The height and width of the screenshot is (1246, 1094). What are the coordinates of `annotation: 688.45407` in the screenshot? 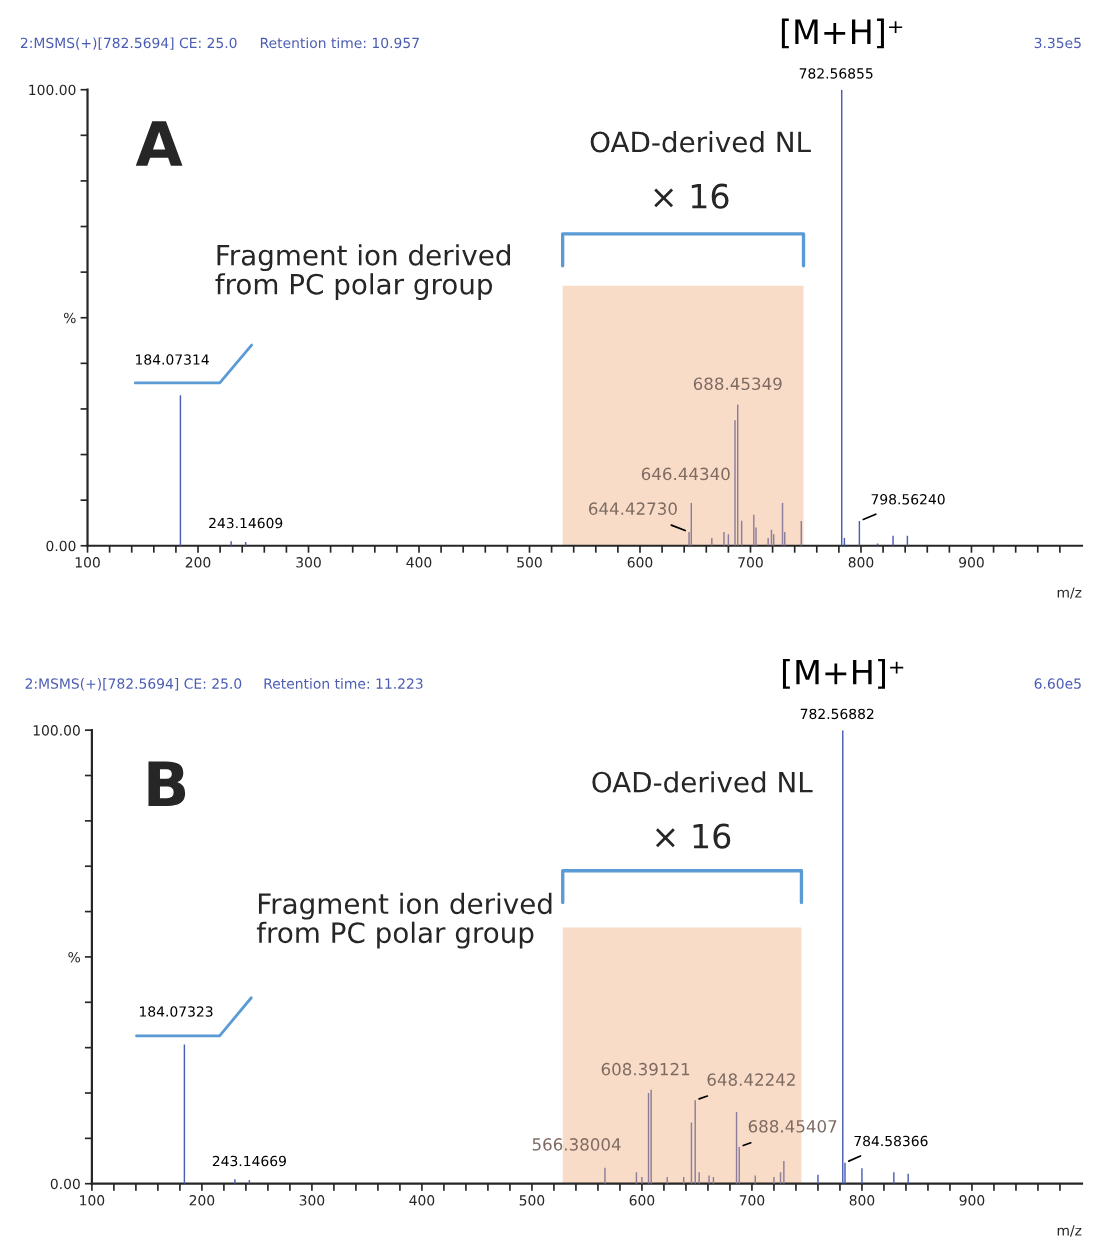 It's located at (792, 1126).